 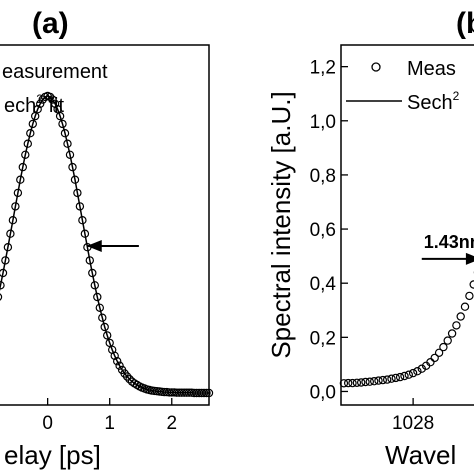 I want to click on panel-b-yticks: 0,0 0,2 0,4 0,6 0,8 1,0 1,2, so click(x=329, y=230).